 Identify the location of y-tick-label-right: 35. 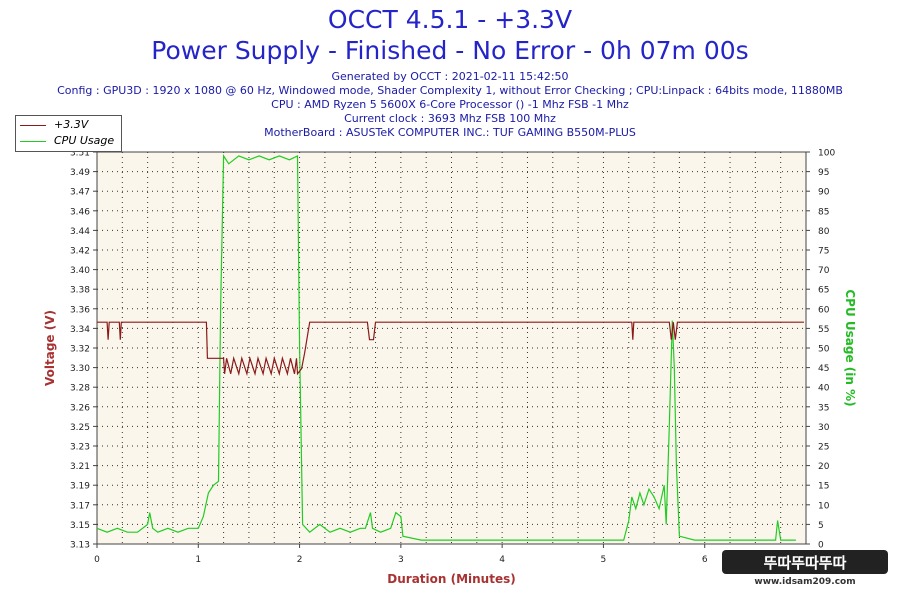
(823, 408).